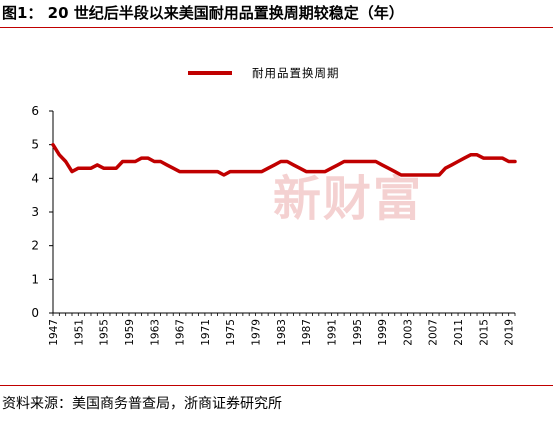 This screenshot has height=423, width=553. I want to click on x-tick-label: 2015, so click(484, 332).